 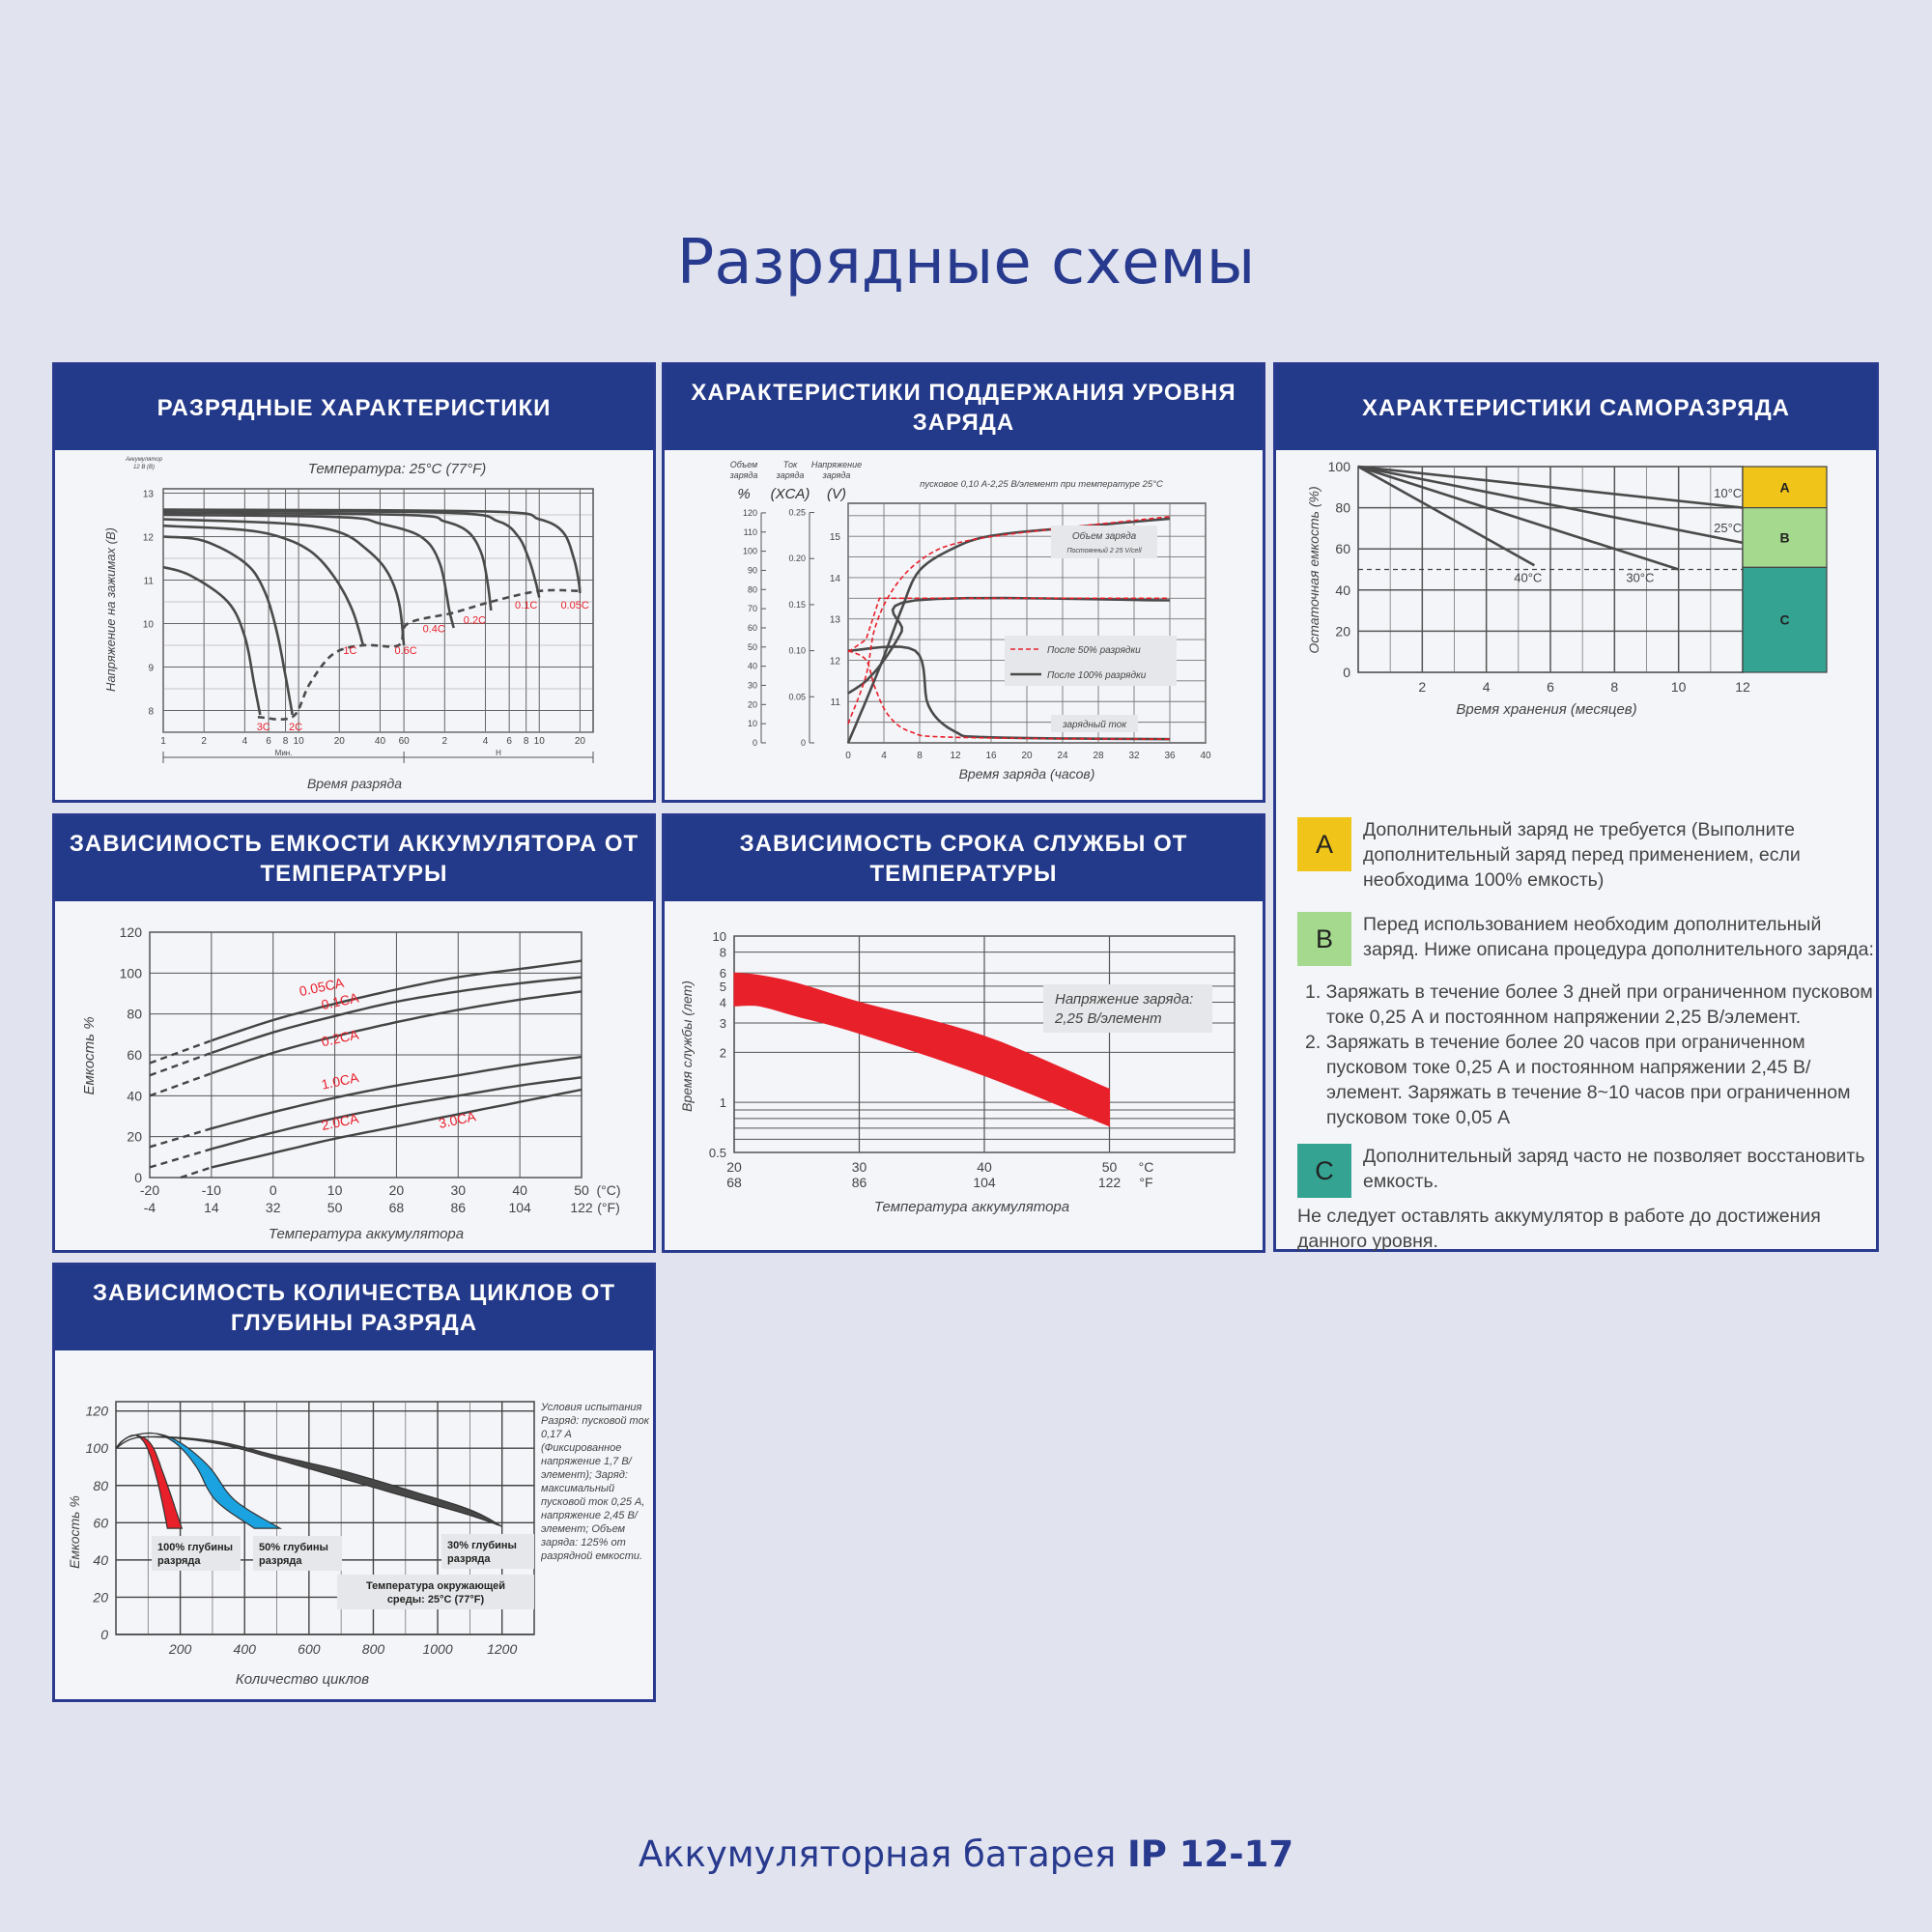 I want to click on curve-label: 0.2C, so click(x=475, y=621).